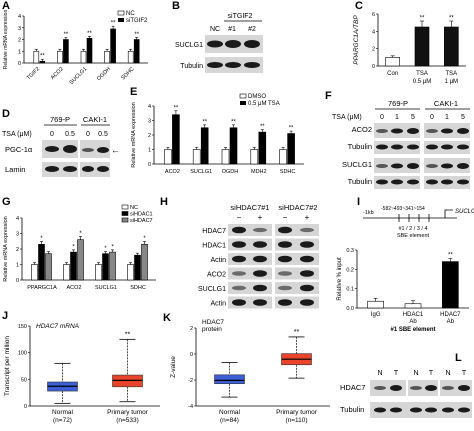 This screenshot has width=474, height=431. Describe the element at coordinates (19, 52) in the screenshot. I see `a-ytick: 1` at that location.